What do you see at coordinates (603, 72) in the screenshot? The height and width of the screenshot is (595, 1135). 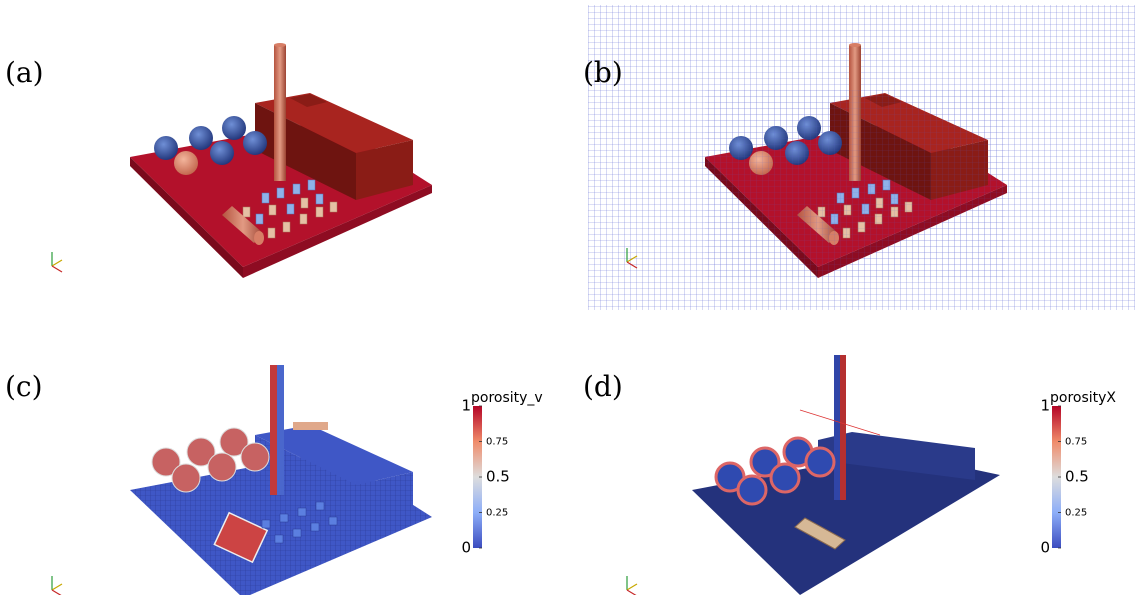 I see `panel-label: (b)` at bounding box center [603, 72].